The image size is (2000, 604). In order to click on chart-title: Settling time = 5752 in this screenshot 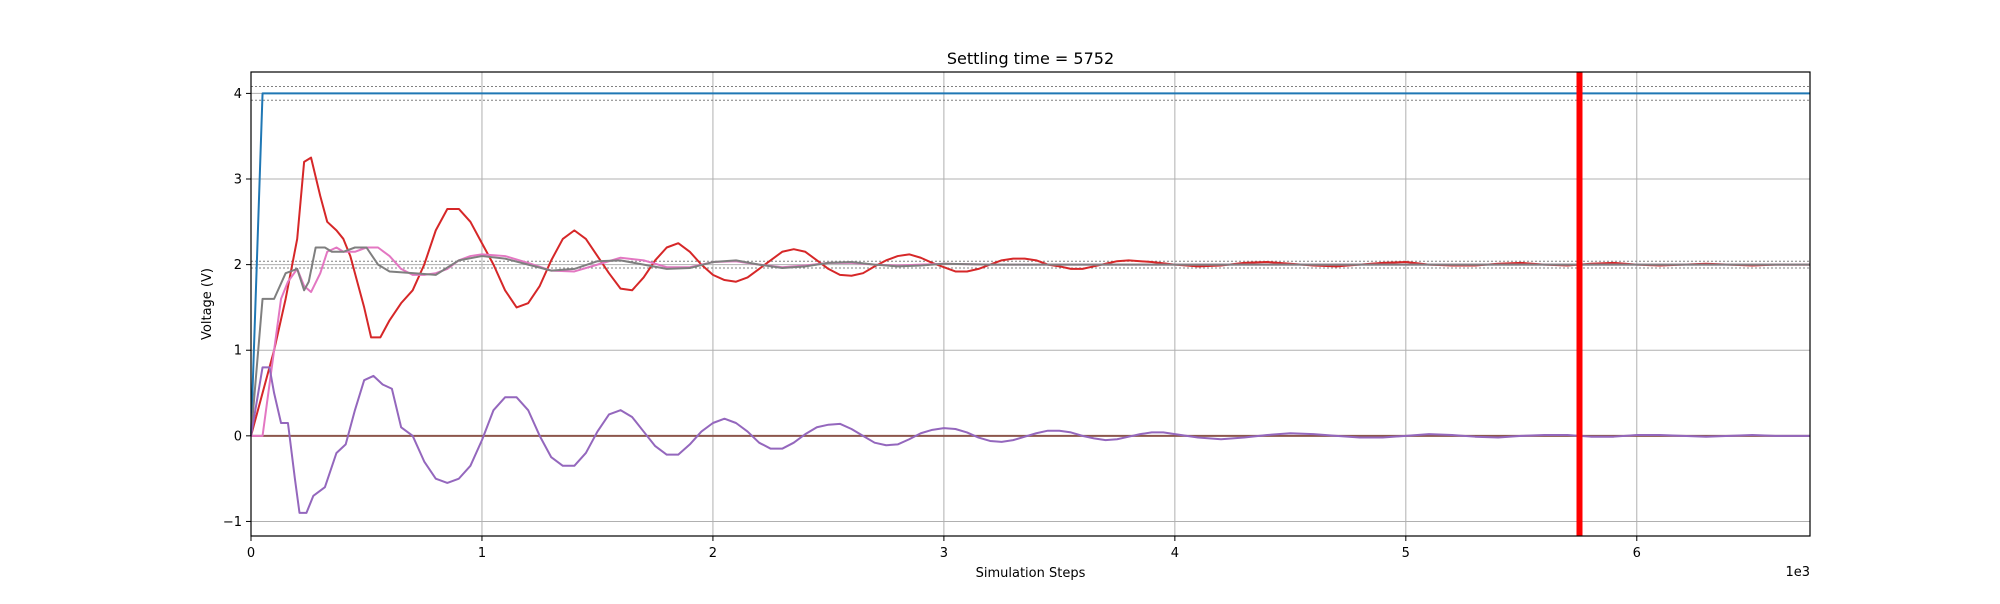, I will do `click(1030, 58)`.